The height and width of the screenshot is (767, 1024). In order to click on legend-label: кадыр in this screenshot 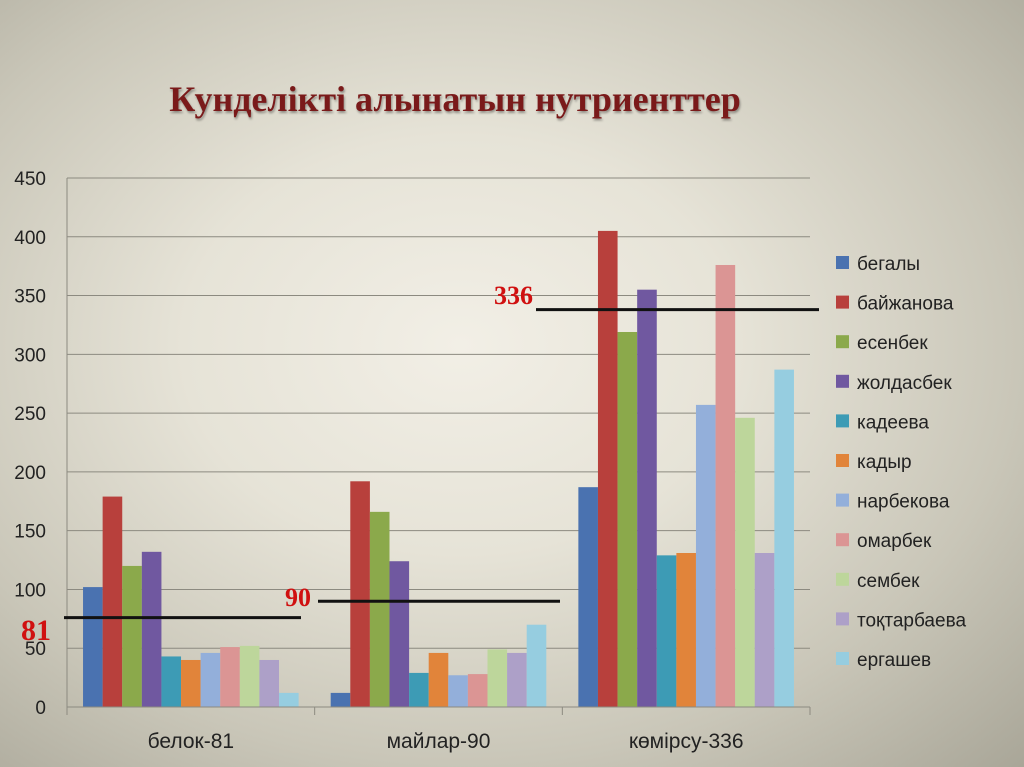, I will do `click(884, 462)`.